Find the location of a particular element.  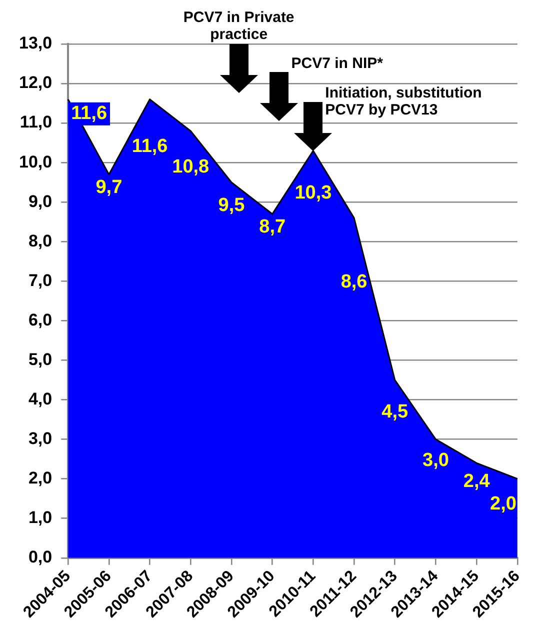

data-label: 4,5 is located at coordinates (395, 412).